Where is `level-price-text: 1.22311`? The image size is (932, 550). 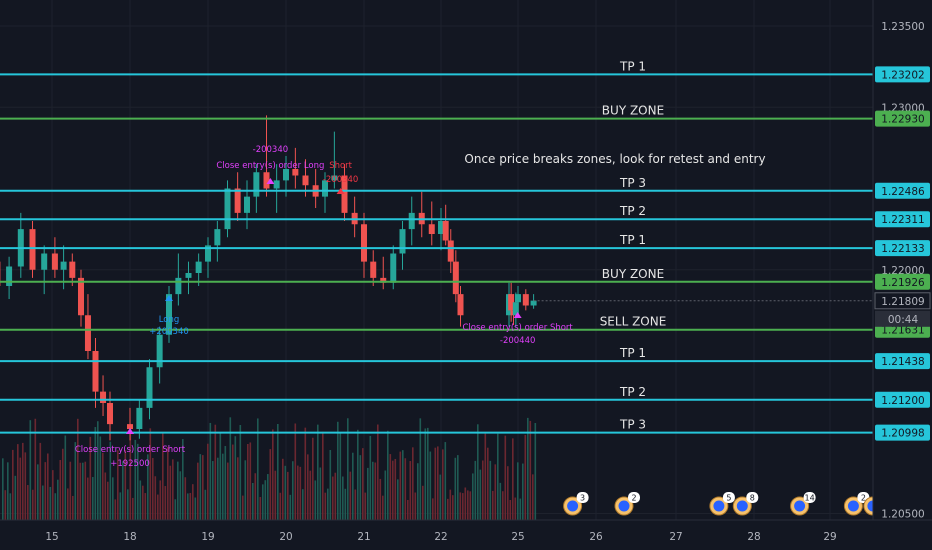 level-price-text: 1.22311 is located at coordinates (902, 220).